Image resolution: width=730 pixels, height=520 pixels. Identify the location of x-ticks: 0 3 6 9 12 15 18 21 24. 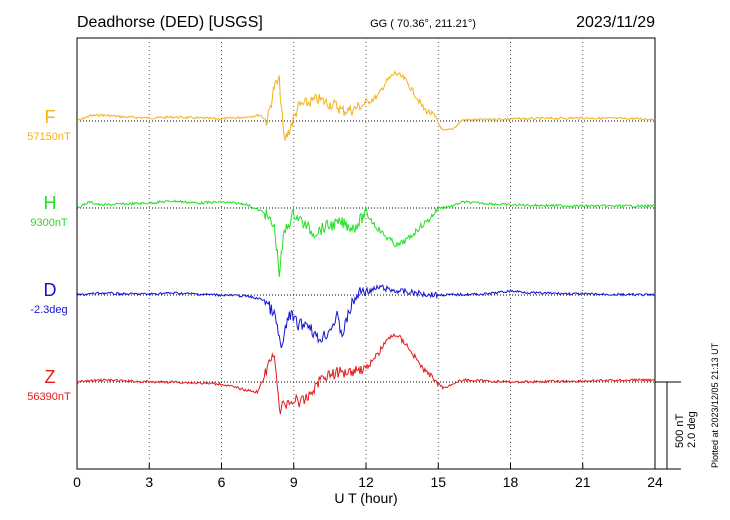
(368, 476).